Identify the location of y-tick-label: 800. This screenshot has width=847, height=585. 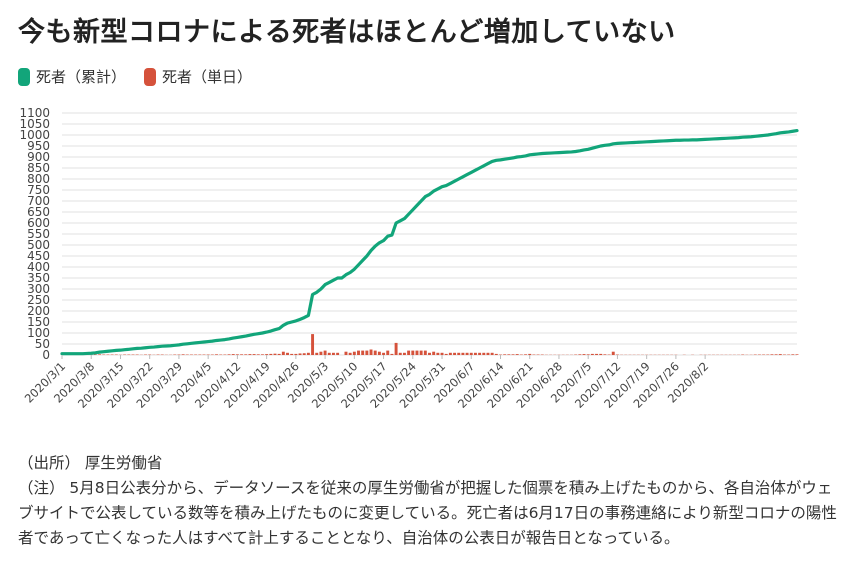
(38, 179).